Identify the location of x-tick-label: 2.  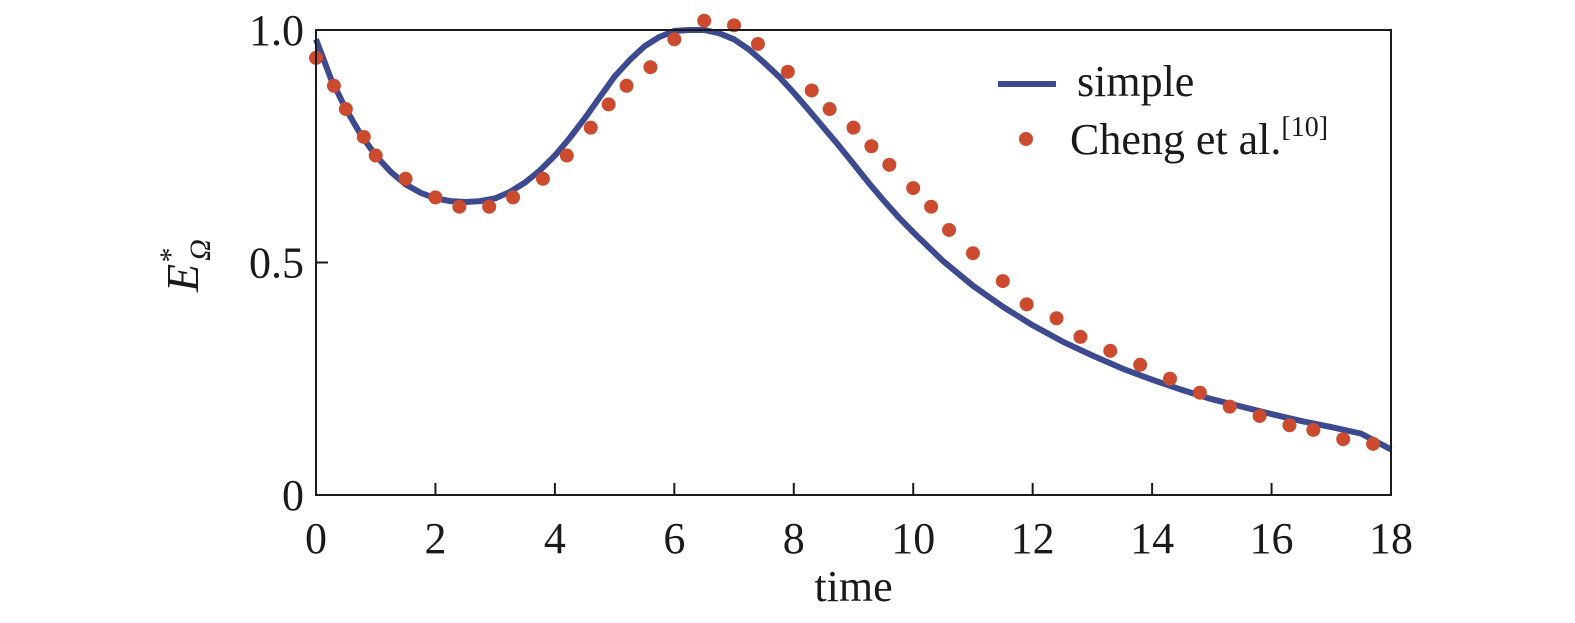
(435, 538).